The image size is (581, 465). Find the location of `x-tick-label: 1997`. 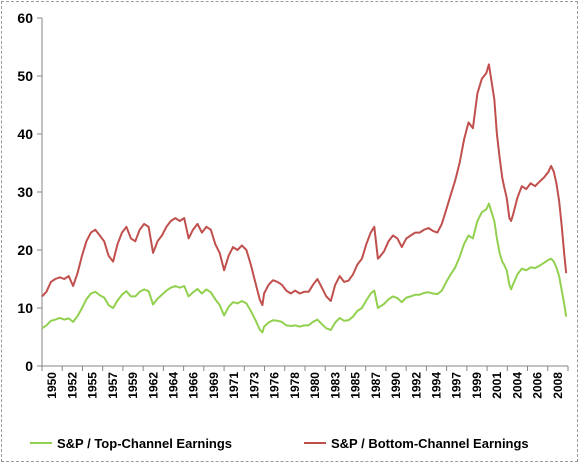

x-tick-label: 1997 is located at coordinates (457, 385).